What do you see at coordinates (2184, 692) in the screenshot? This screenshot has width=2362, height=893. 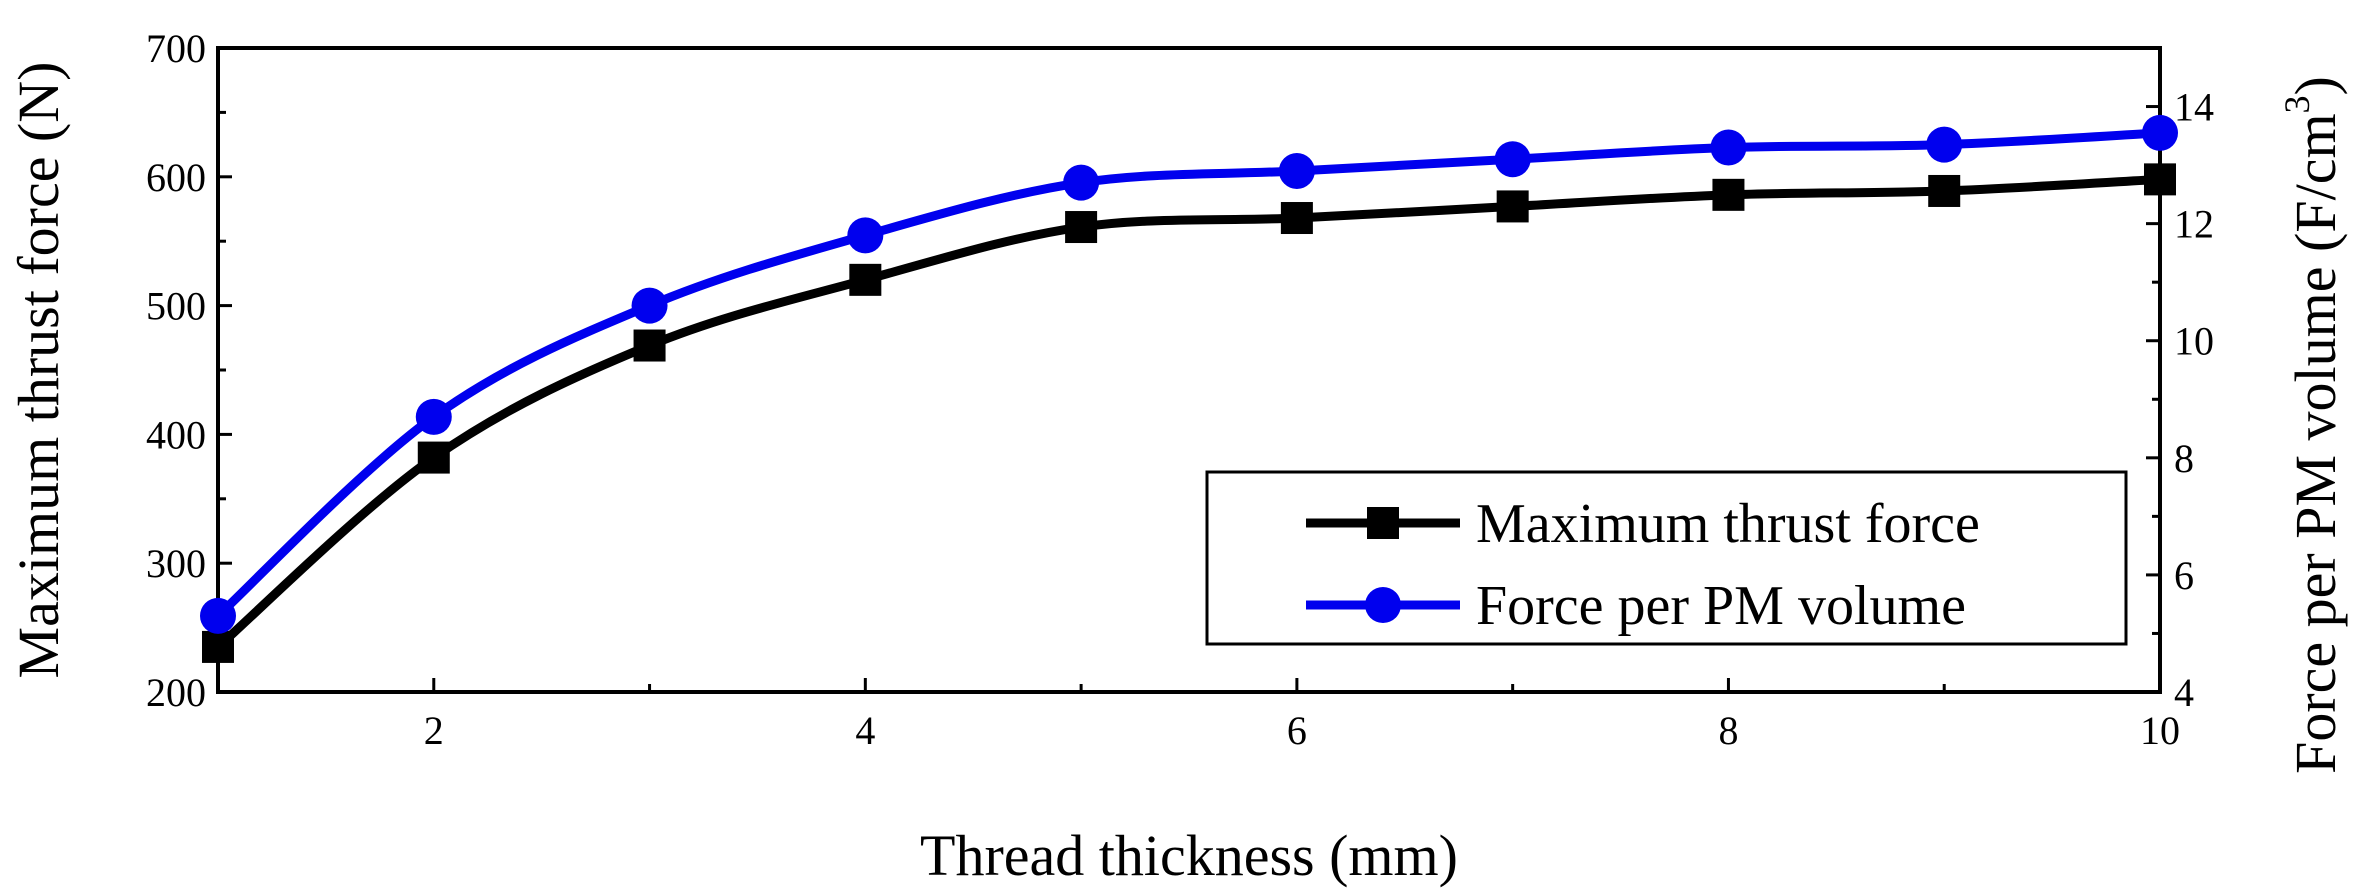 I see `y-right-tick-label: 4` at bounding box center [2184, 692].